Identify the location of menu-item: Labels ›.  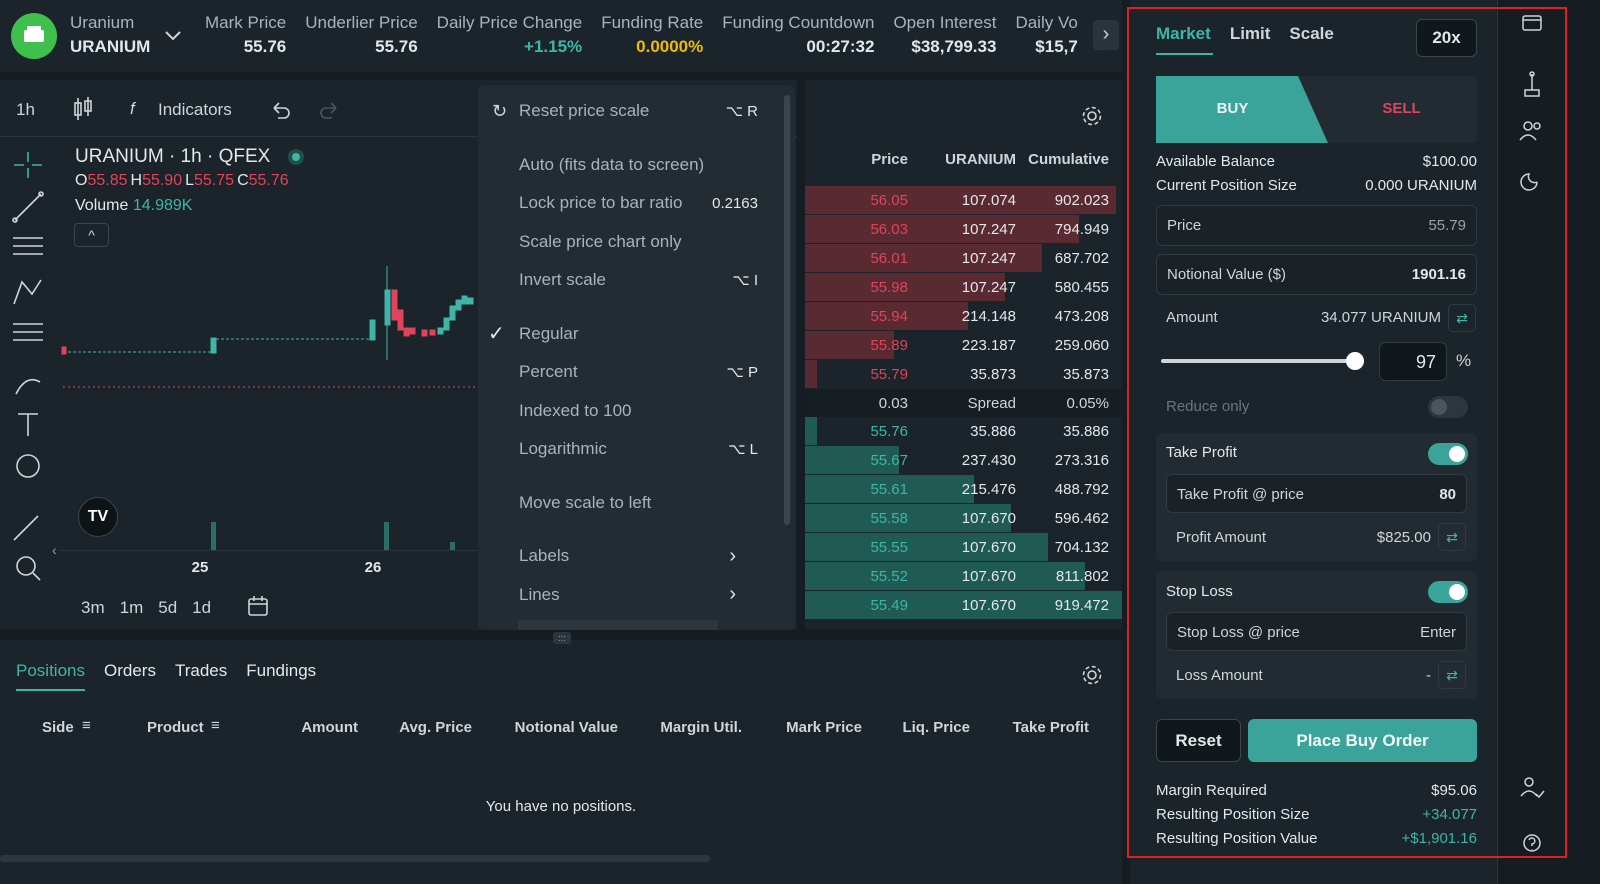
(628, 556).